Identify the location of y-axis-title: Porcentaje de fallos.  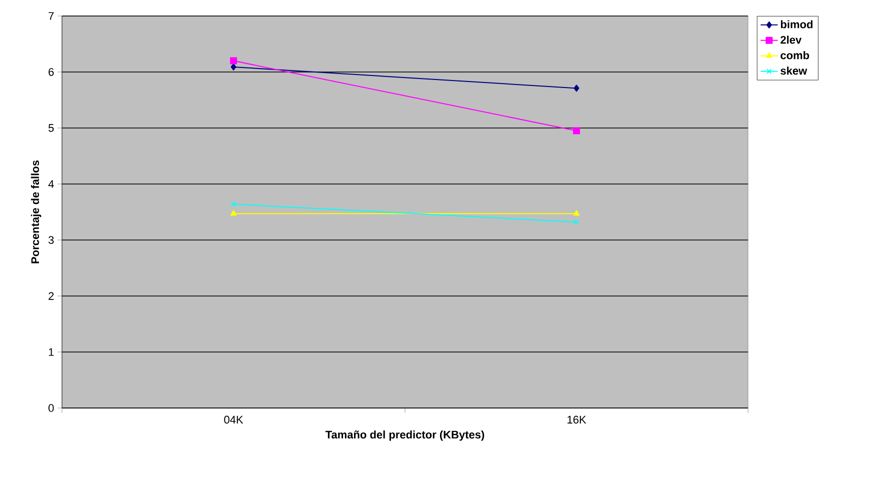
(36, 212).